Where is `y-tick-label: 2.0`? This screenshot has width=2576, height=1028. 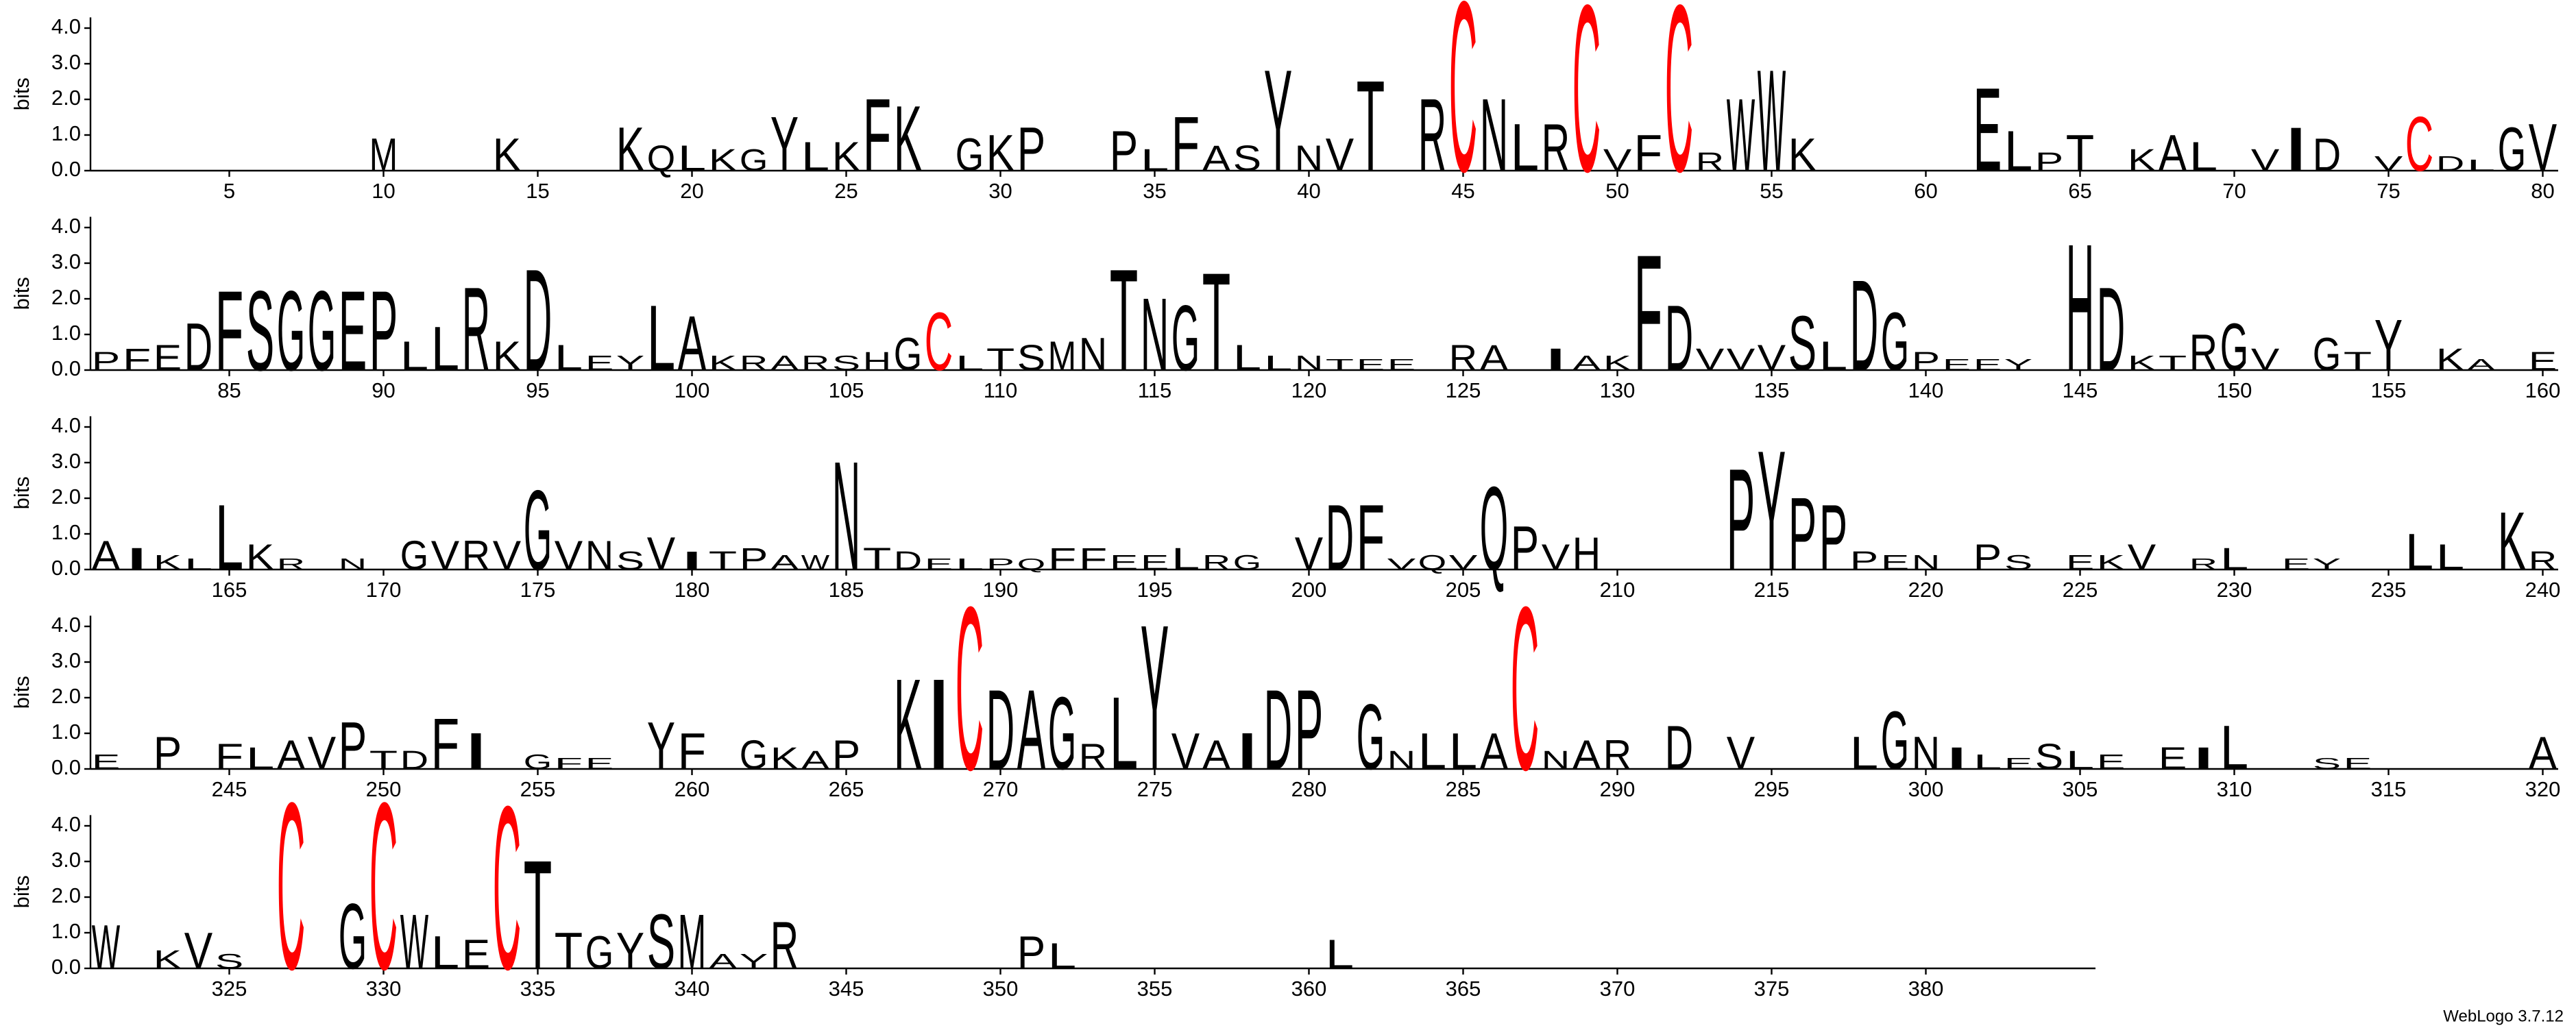
y-tick-label: 2.0 is located at coordinates (66, 497).